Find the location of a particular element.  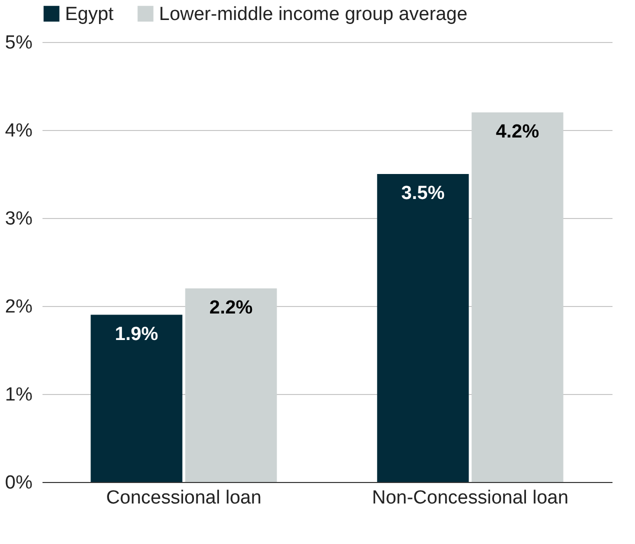

legend-label: Egypt is located at coordinates (89, 14).